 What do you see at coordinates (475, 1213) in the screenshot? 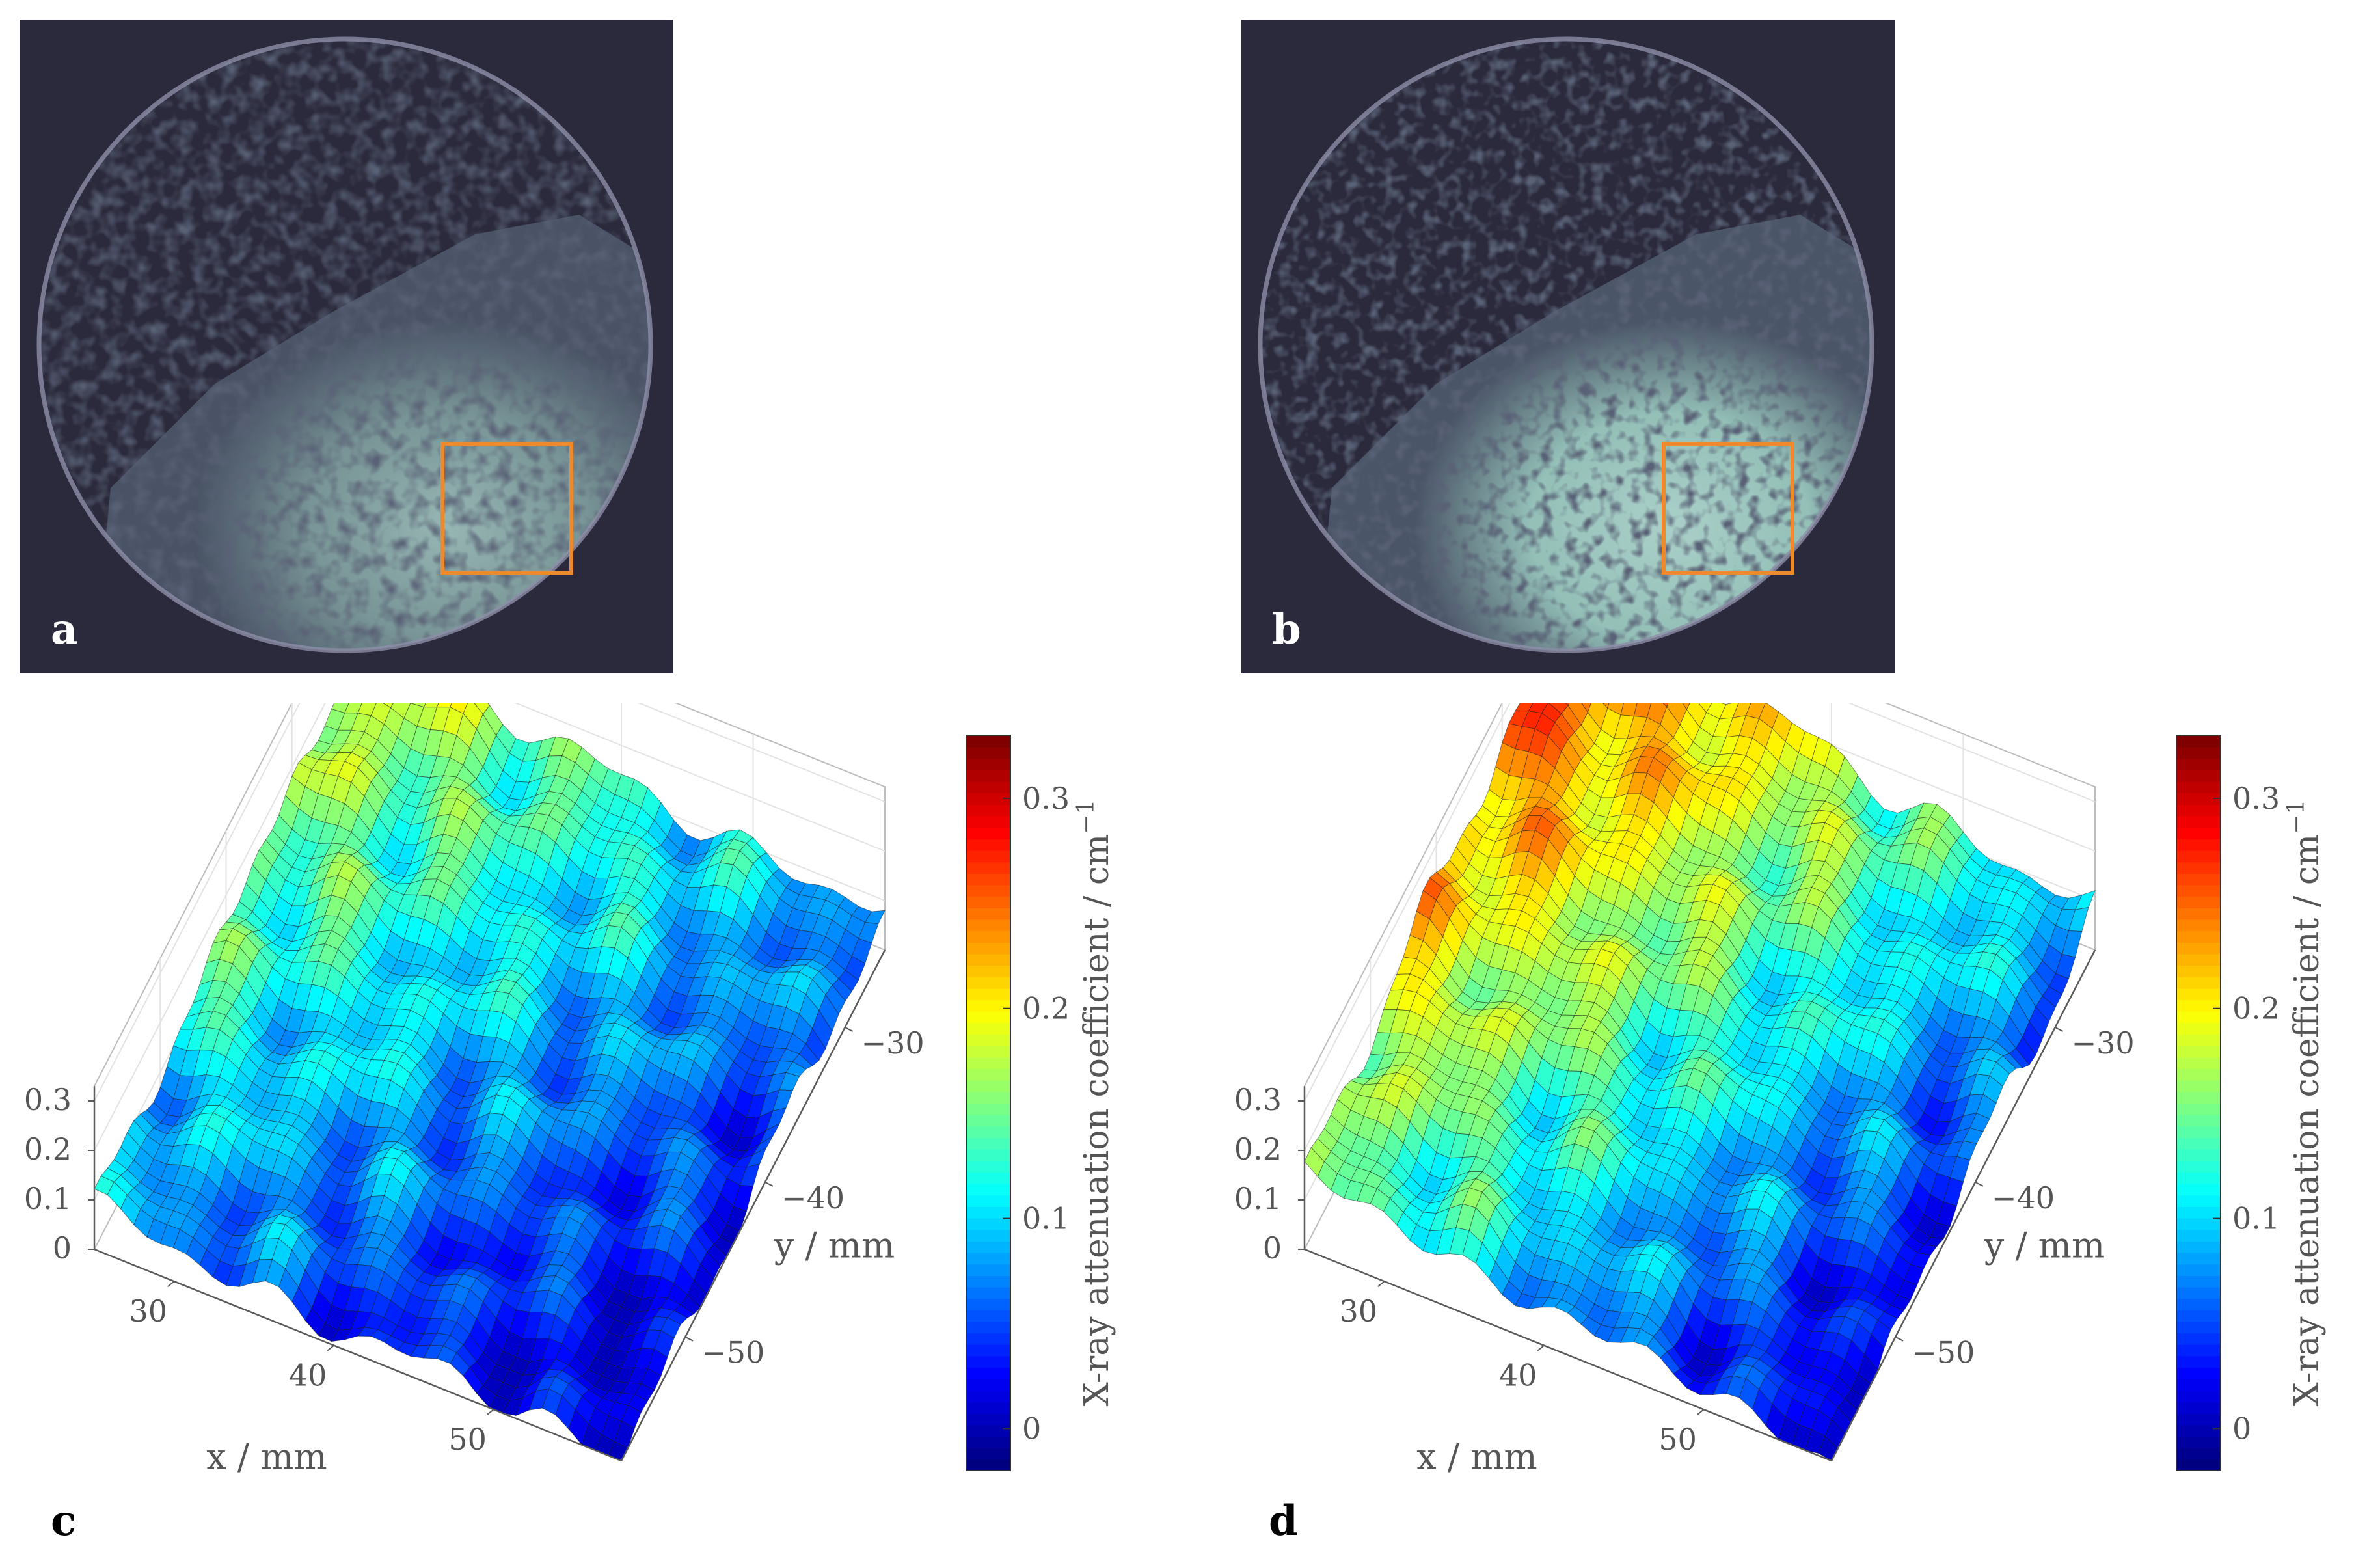
I see `axes: 30 40 50 x / mm −30 −40 −50 y / mm 0 0.1 0.2 0.3` at bounding box center [475, 1213].